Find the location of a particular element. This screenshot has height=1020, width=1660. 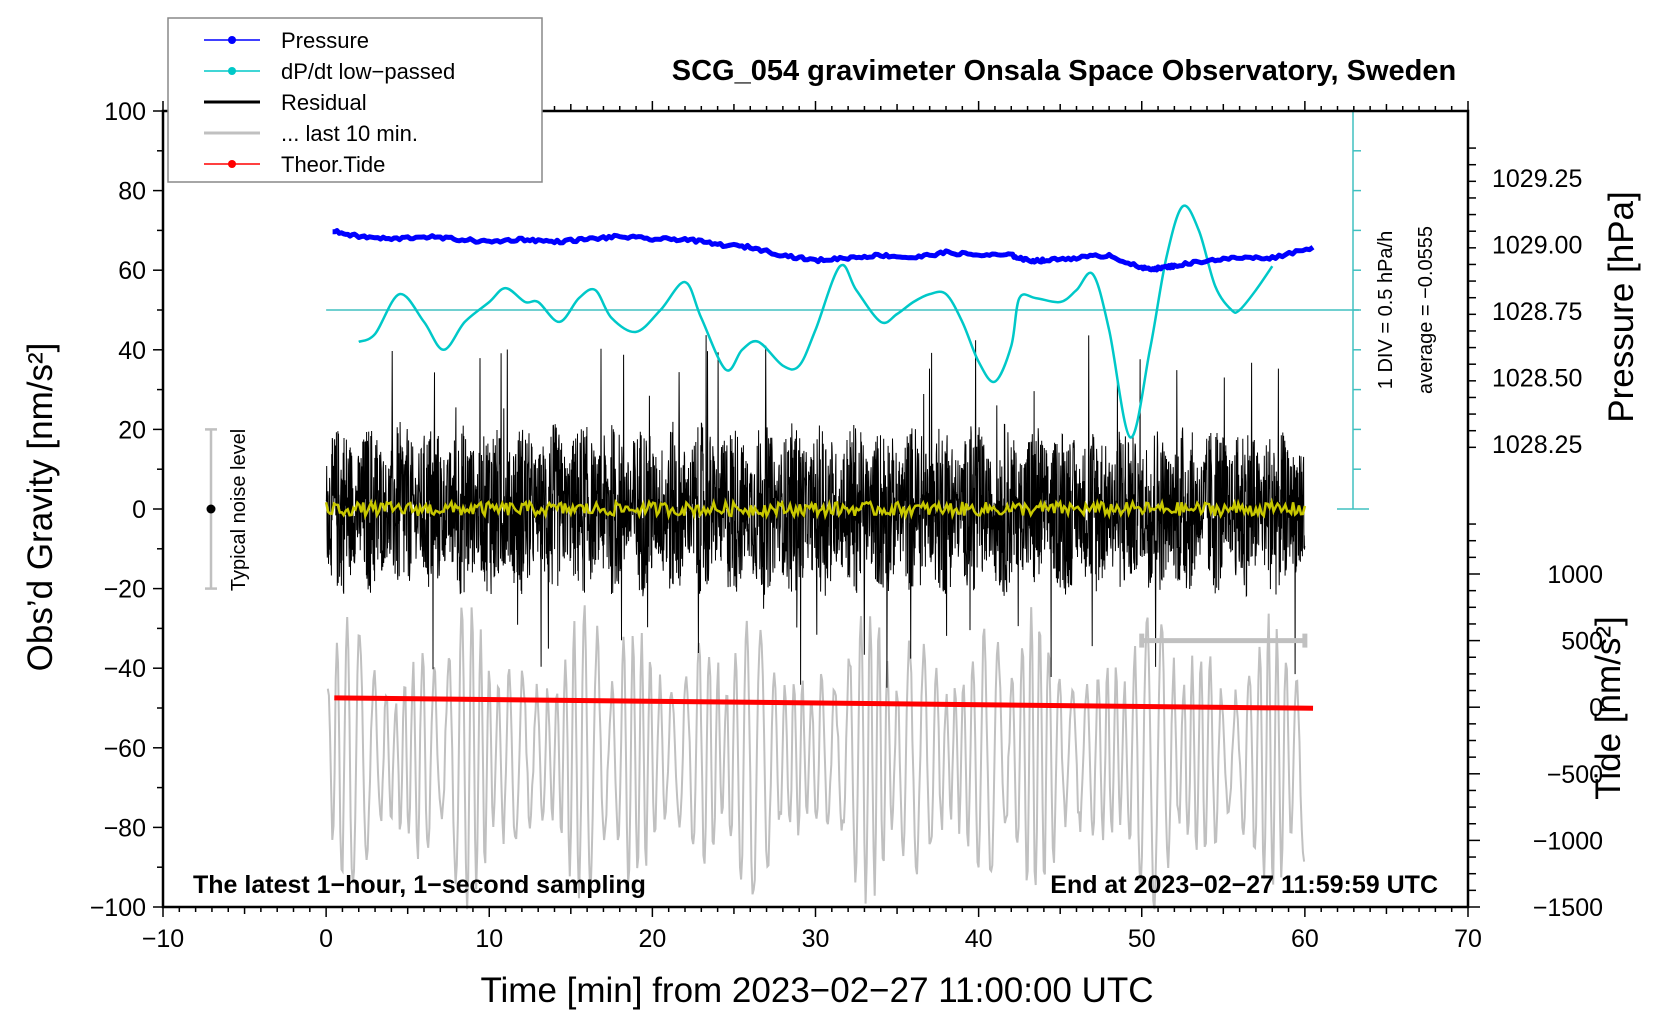

y-tick-label: −80 is located at coordinates (125, 828).